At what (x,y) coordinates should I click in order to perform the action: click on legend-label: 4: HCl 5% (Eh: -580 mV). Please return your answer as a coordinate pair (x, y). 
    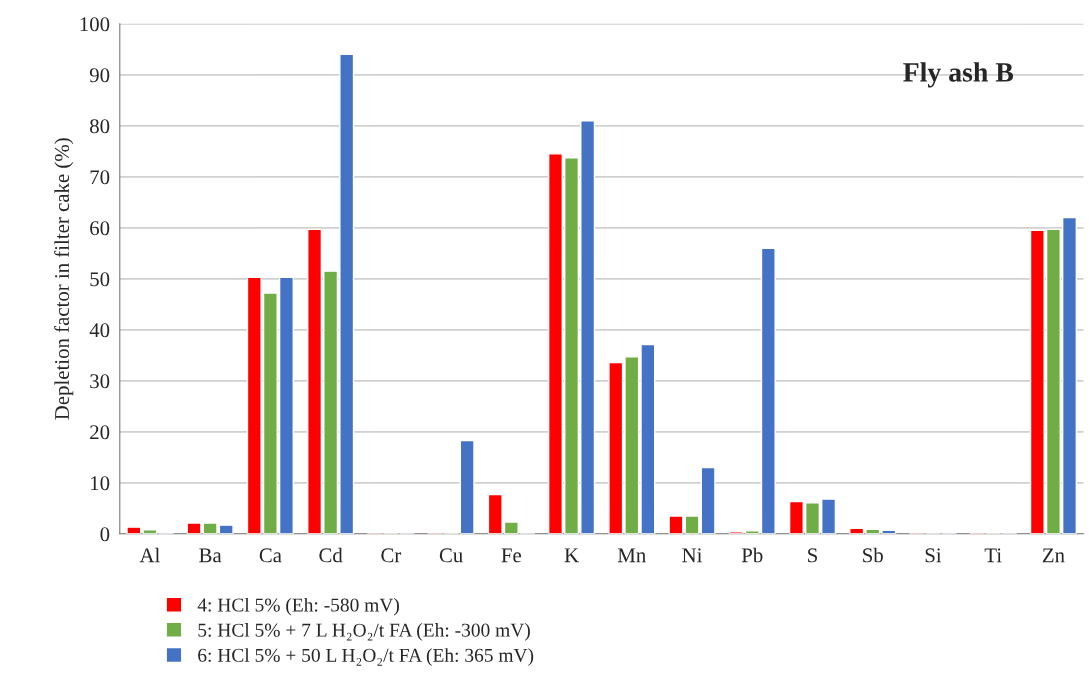
    Looking at the image, I should click on (298, 606).